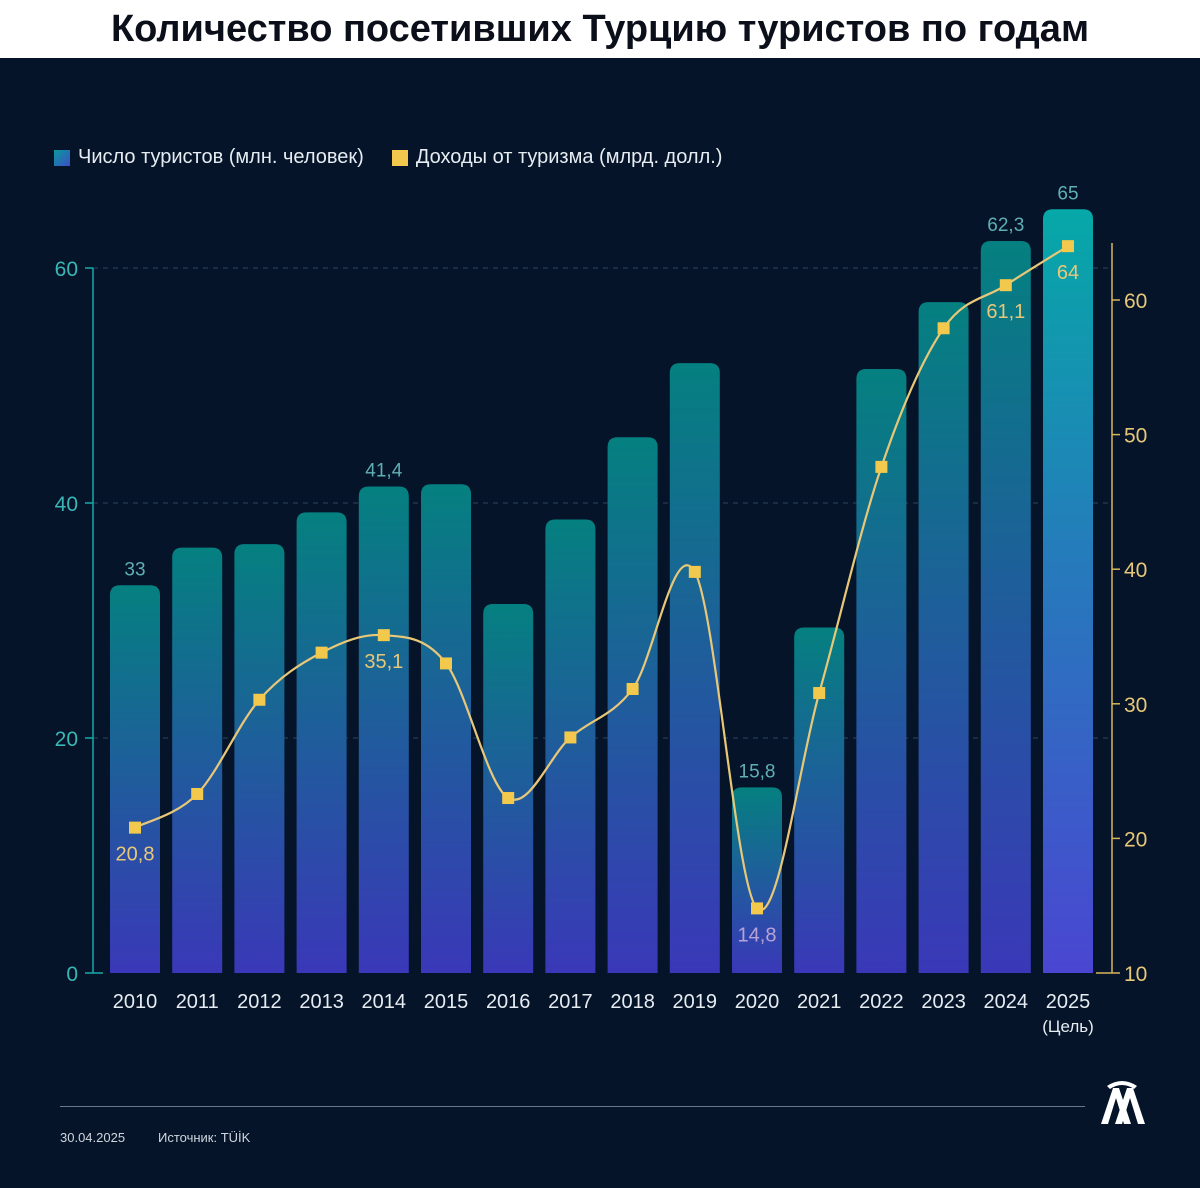  I want to click on revenue-point-2013, so click(321, 652).